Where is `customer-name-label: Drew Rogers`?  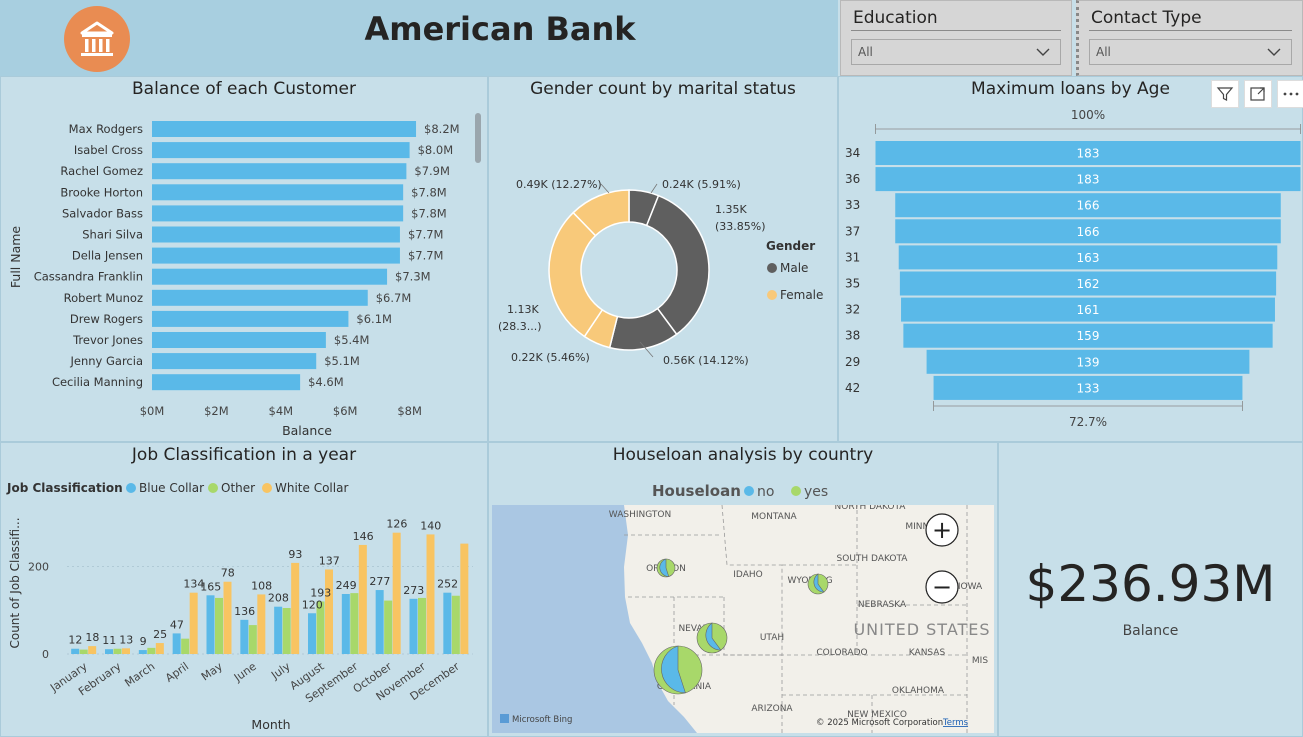
customer-name-label: Drew Rogers is located at coordinates (106, 319).